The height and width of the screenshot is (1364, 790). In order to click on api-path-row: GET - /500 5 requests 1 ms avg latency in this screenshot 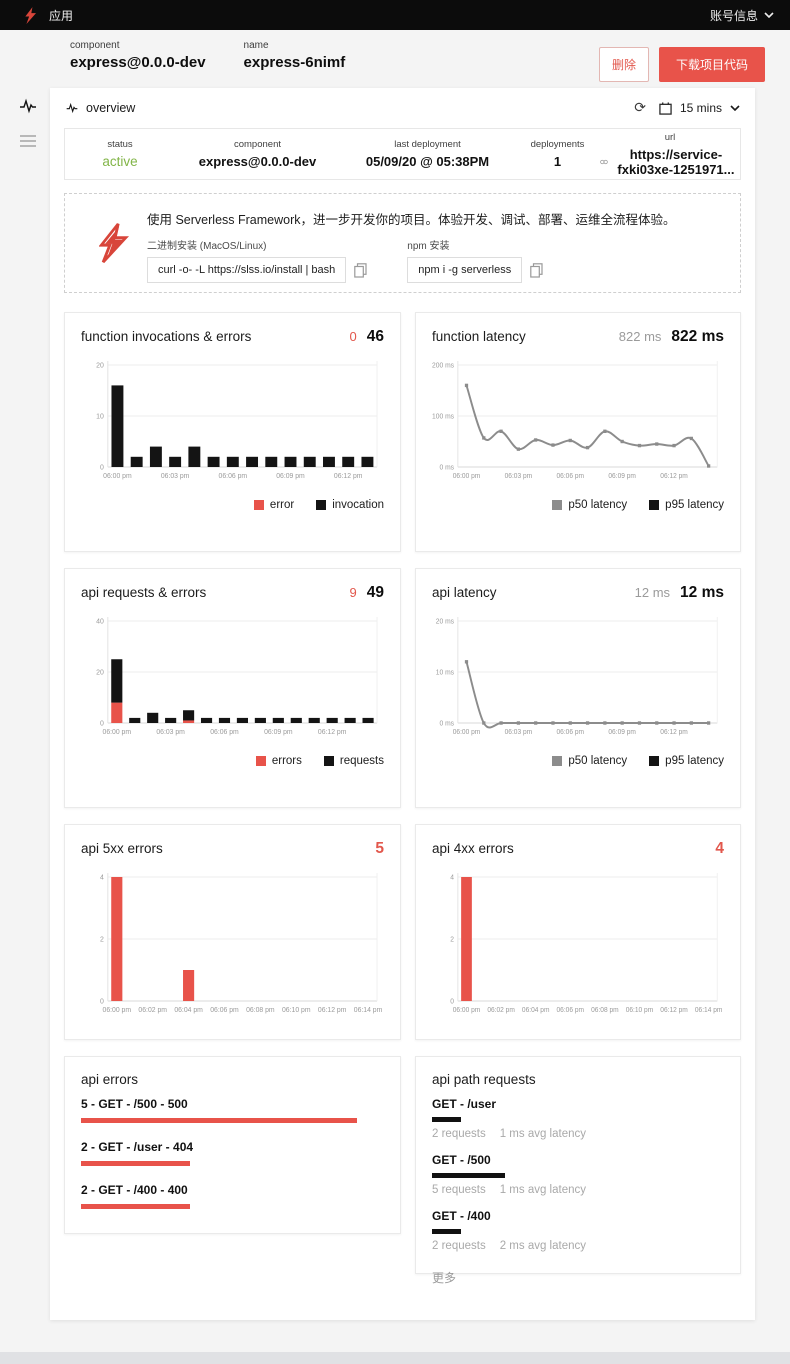, I will do `click(578, 1174)`.